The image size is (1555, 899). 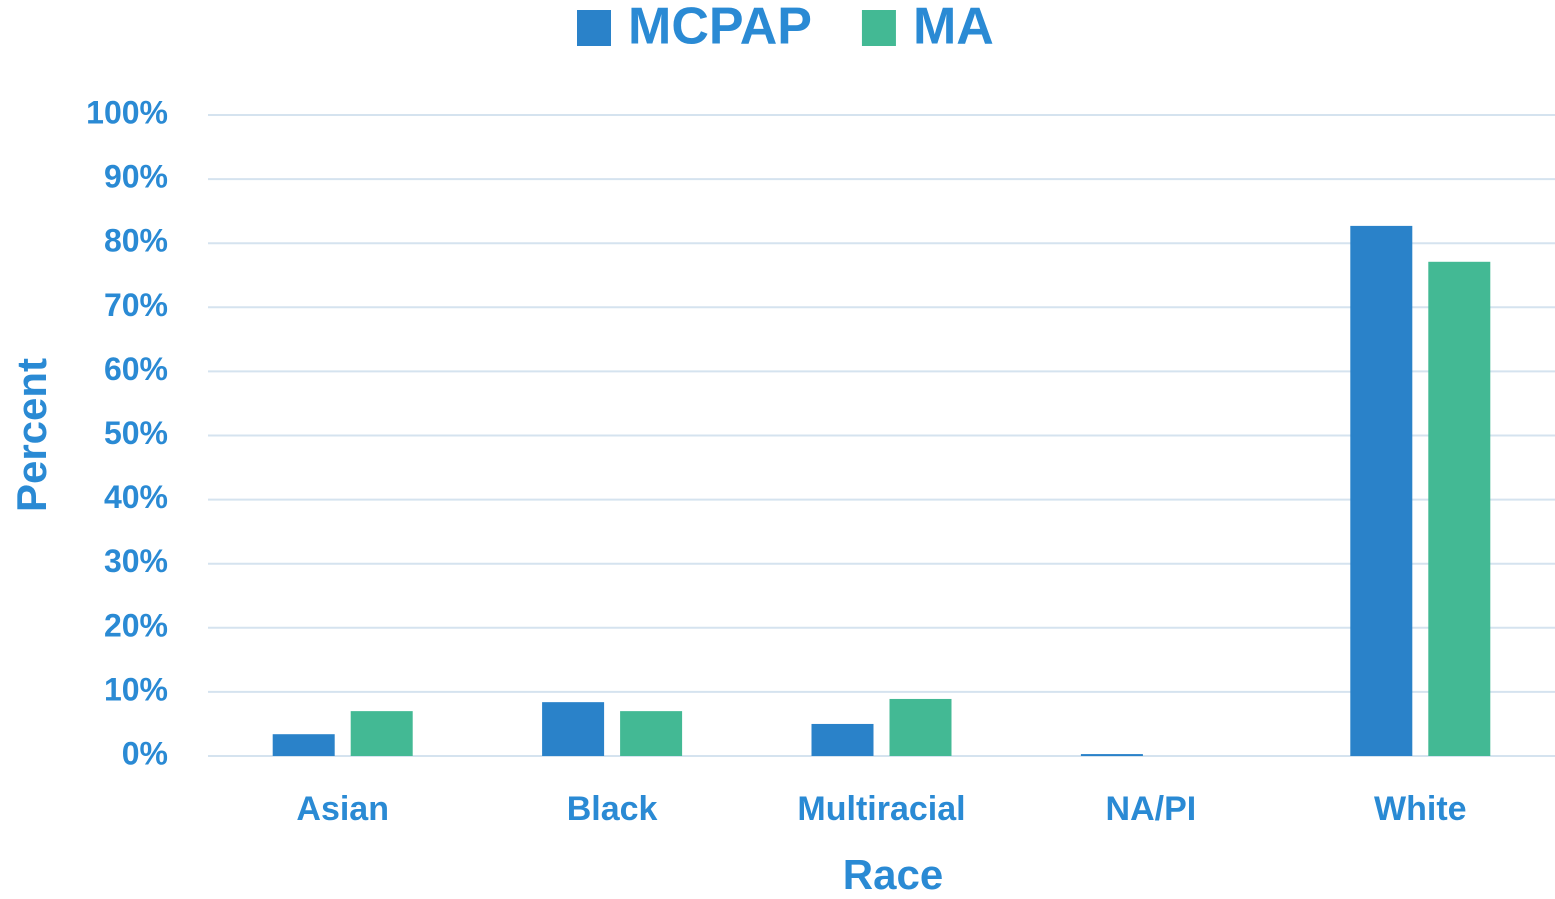 What do you see at coordinates (136, 369) in the screenshot?
I see `y-tick-label: 60%` at bounding box center [136, 369].